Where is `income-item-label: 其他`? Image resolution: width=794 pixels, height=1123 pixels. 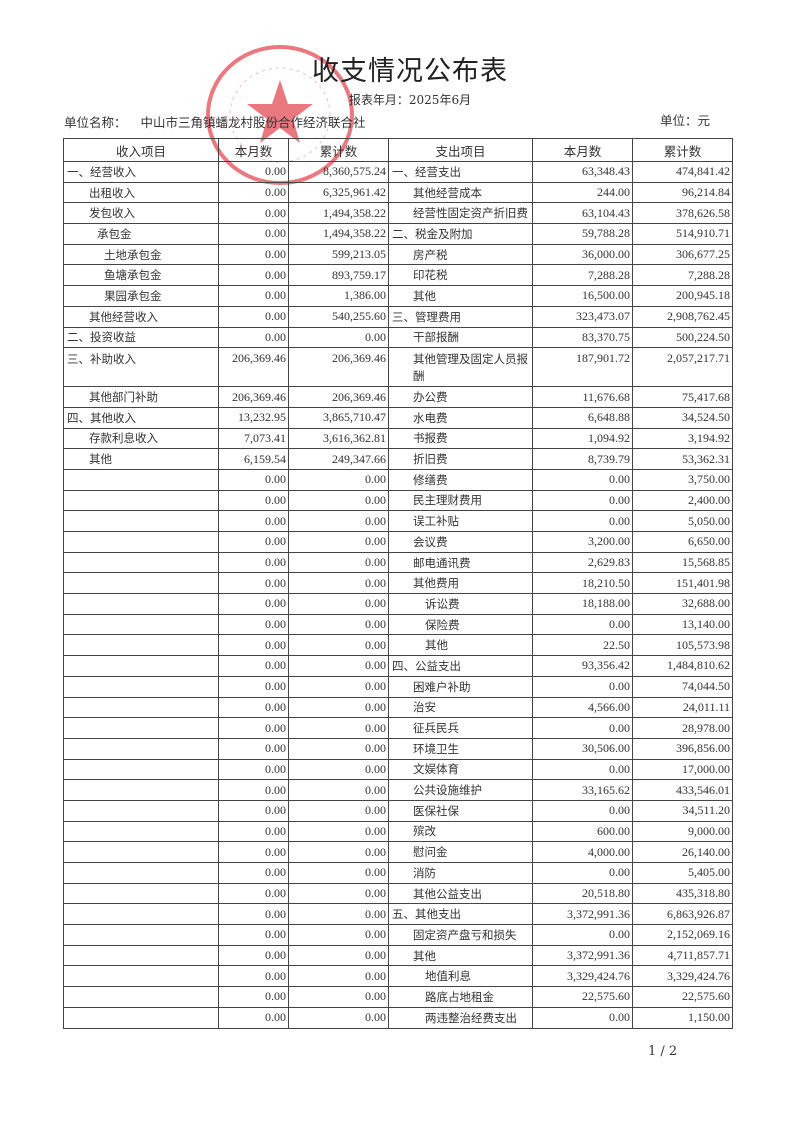
income-item-label: 其他 is located at coordinates (141, 459).